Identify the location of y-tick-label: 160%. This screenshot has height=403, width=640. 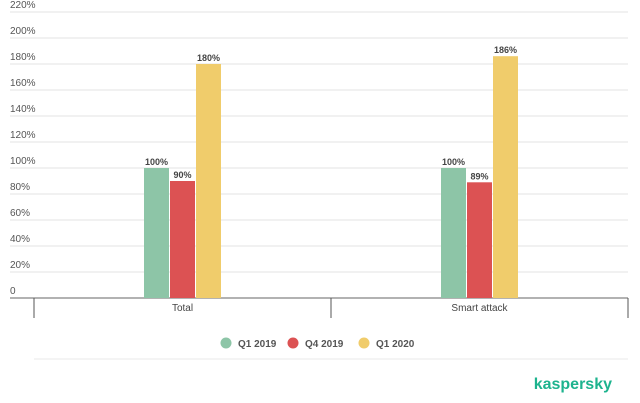
(23, 83).